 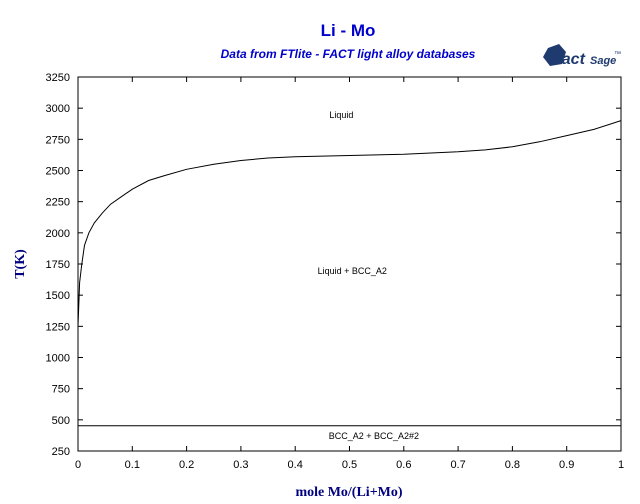 I want to click on y-tick-label: 2500, so click(x=58, y=172).